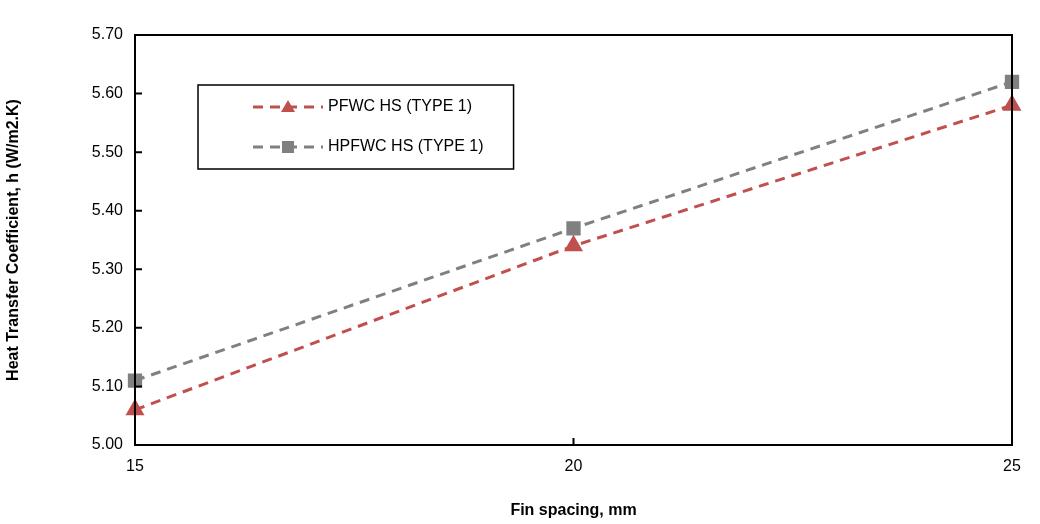  Describe the element at coordinates (107, 151) in the screenshot. I see `y-tick-label: 5.50` at that location.